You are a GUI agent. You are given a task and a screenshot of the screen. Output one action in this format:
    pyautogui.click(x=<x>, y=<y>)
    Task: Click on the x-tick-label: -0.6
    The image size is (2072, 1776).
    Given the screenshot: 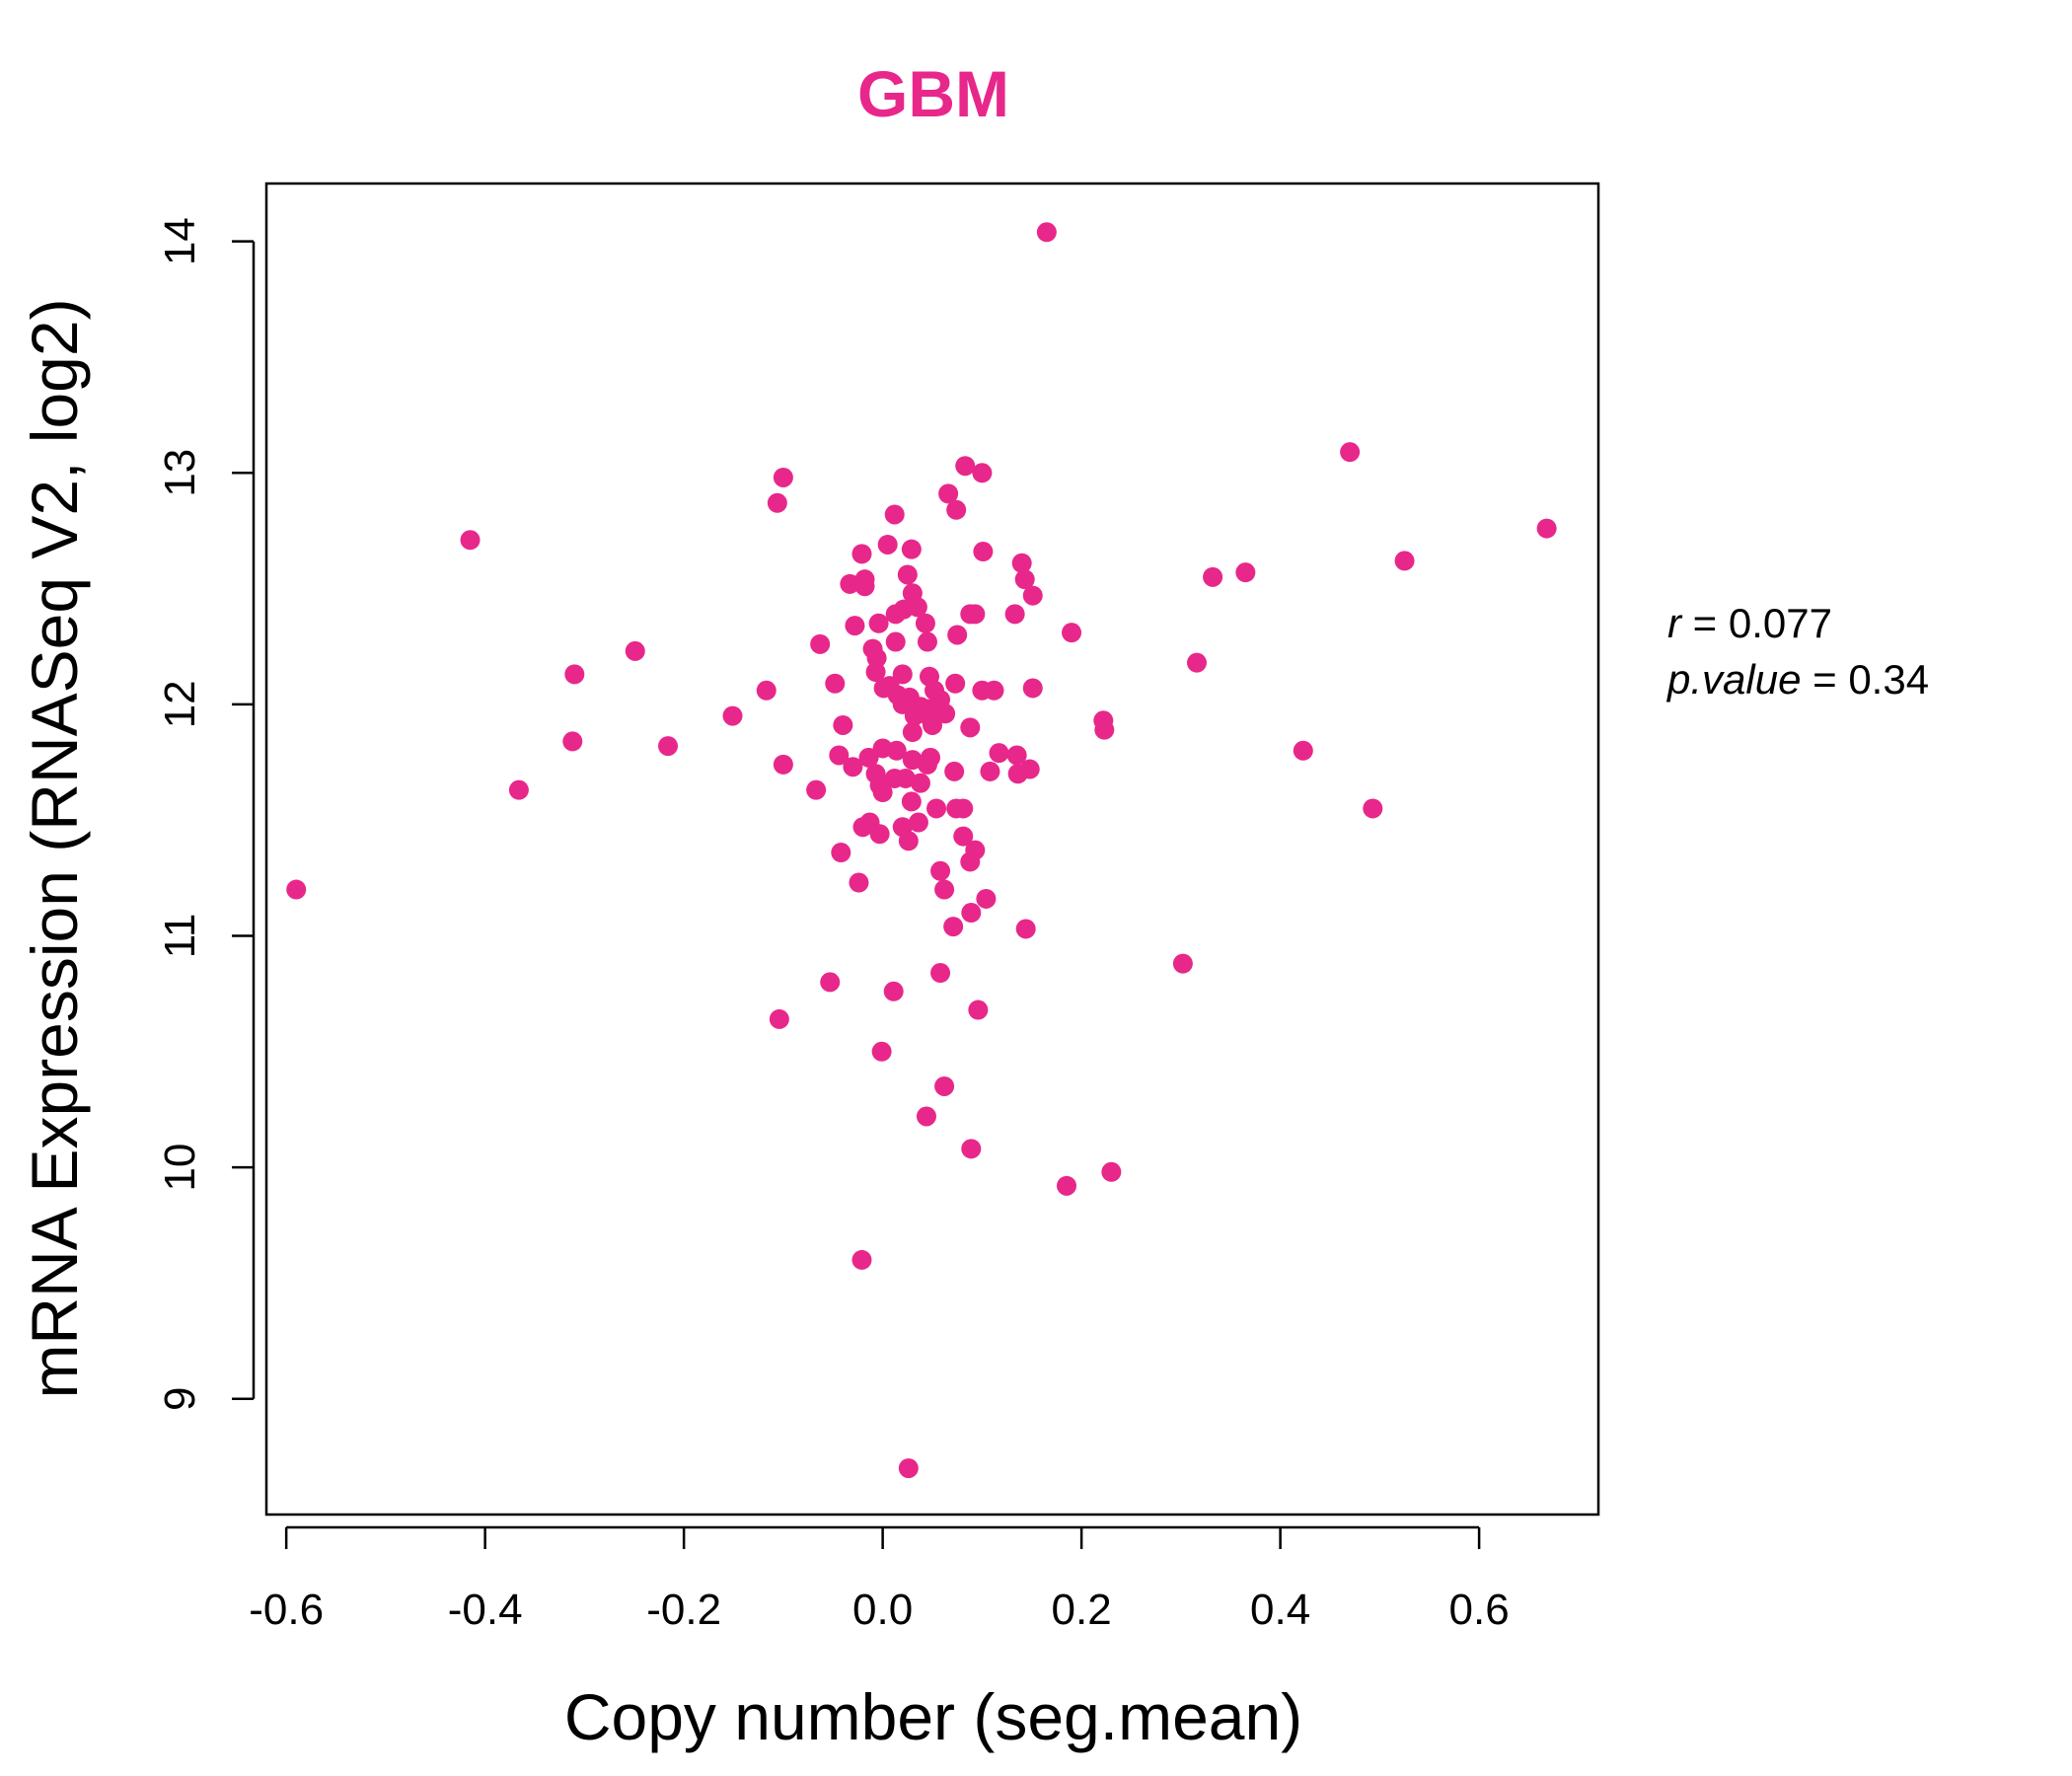 What is the action you would take?
    pyautogui.click(x=287, y=1610)
    